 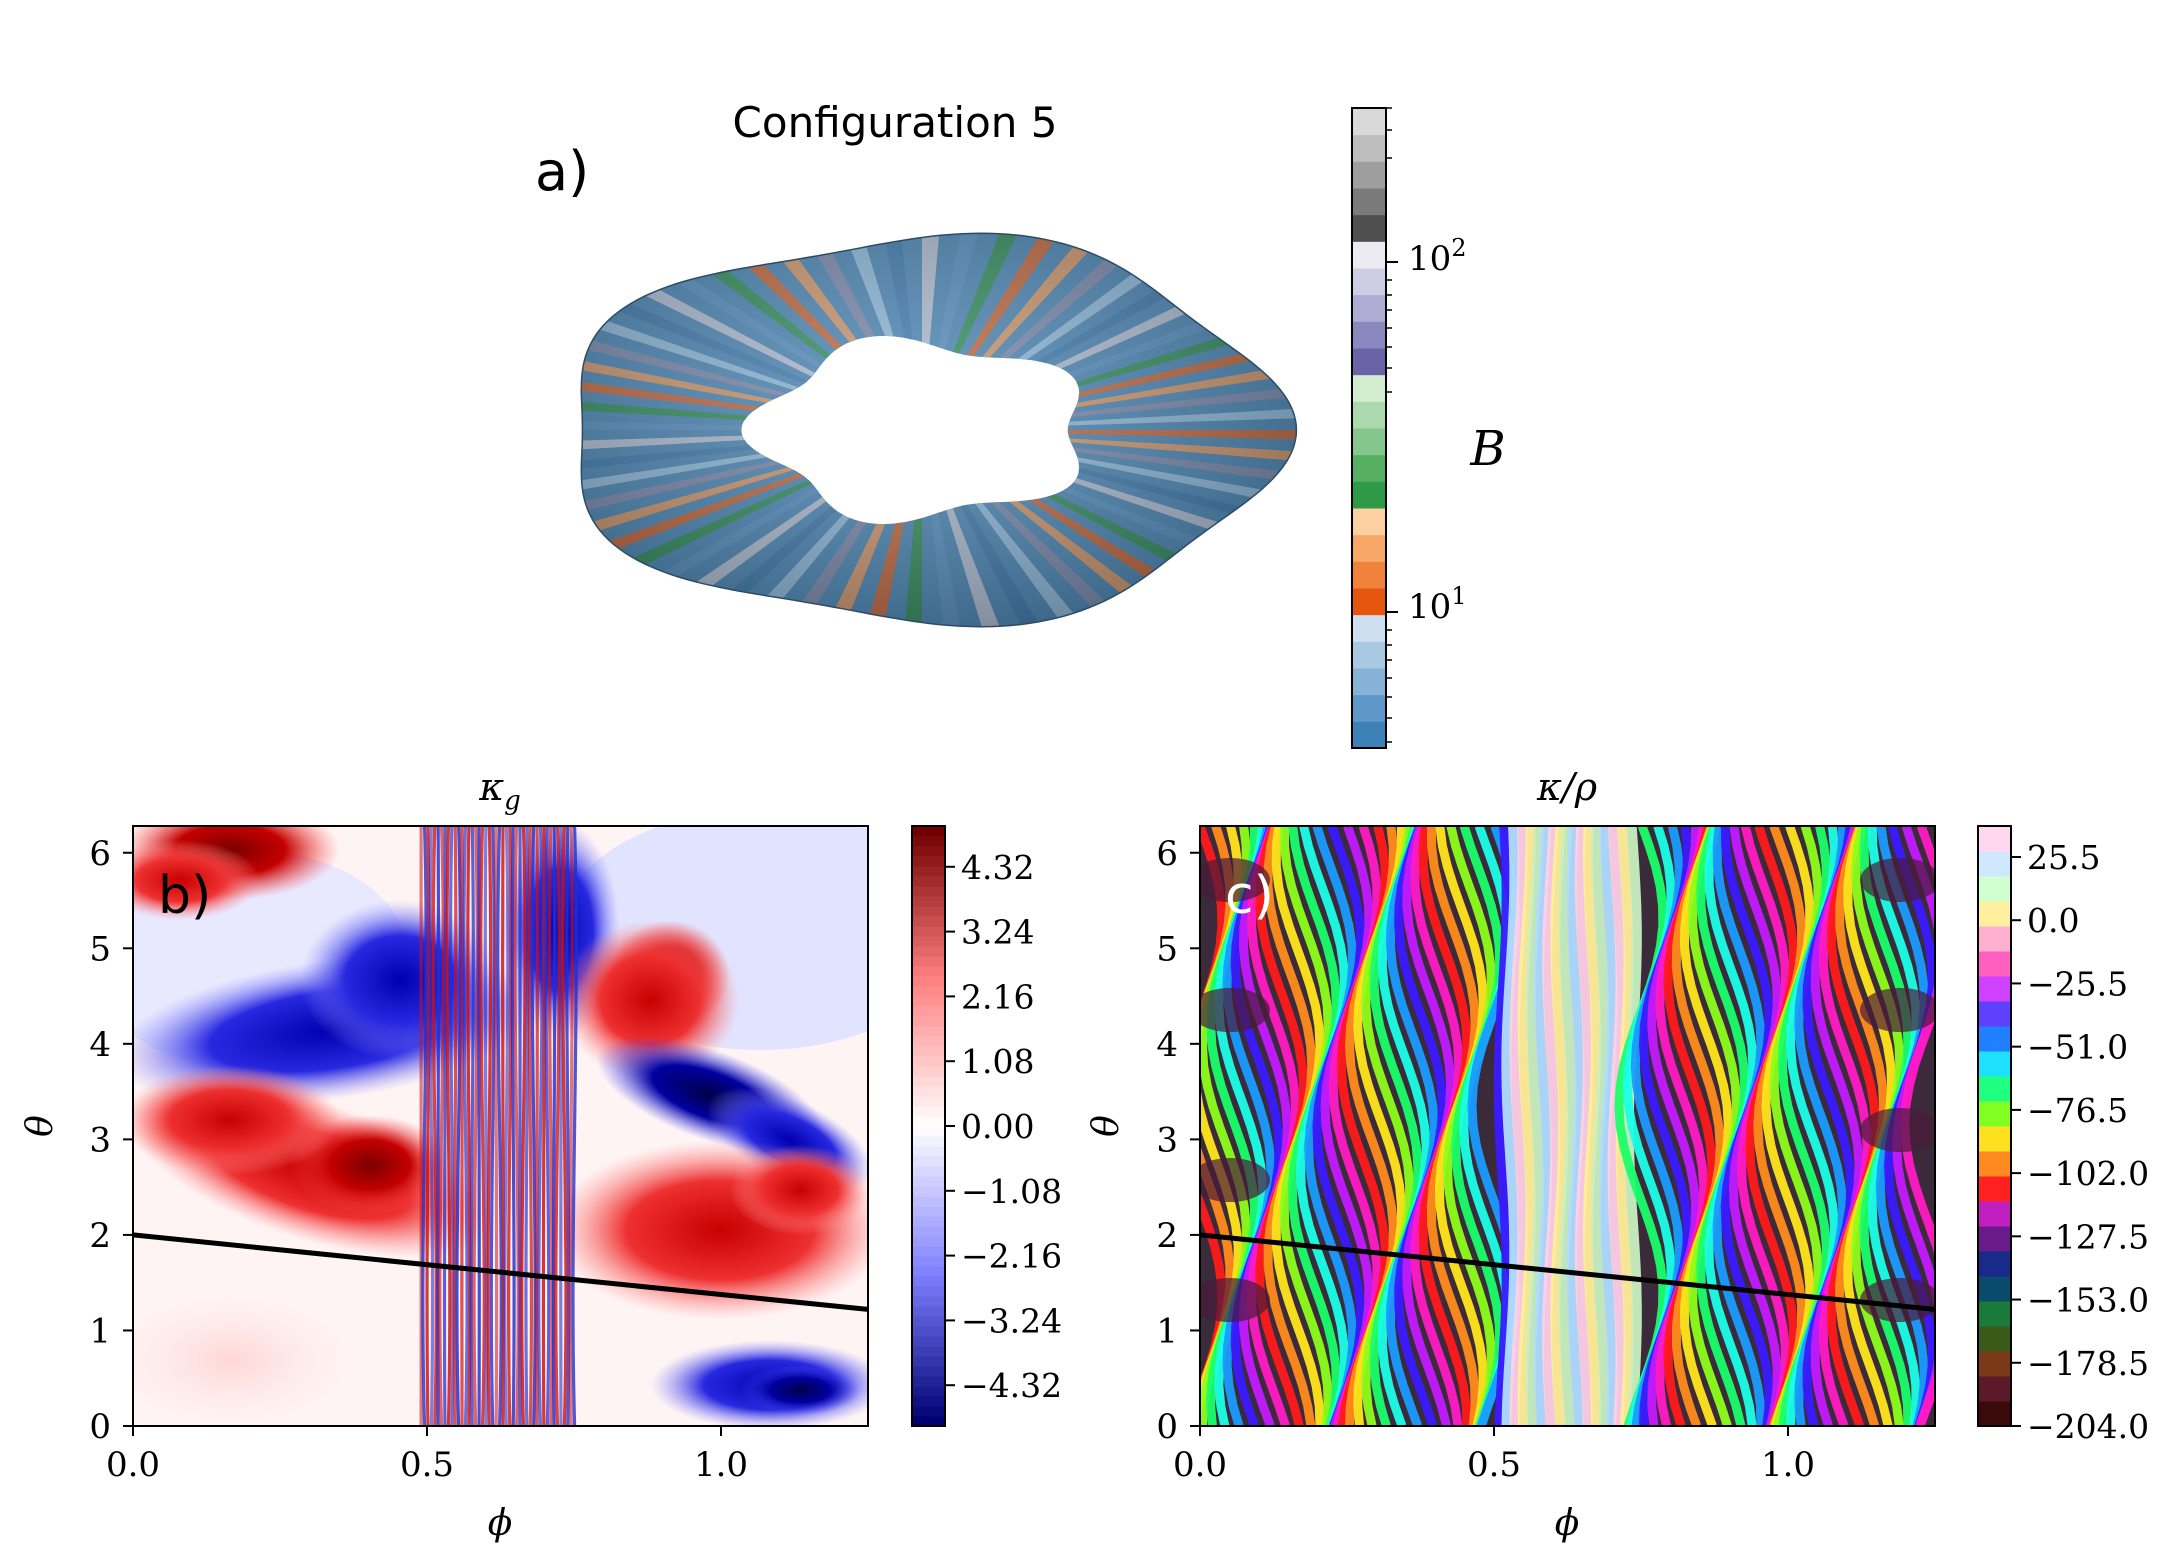 I want to click on colorbar-kappa-g: 4.32 3.24 2.16 1.08 0.00 −1.08 −2.16 −3.24 −4.32, so click(x=986, y=1126).